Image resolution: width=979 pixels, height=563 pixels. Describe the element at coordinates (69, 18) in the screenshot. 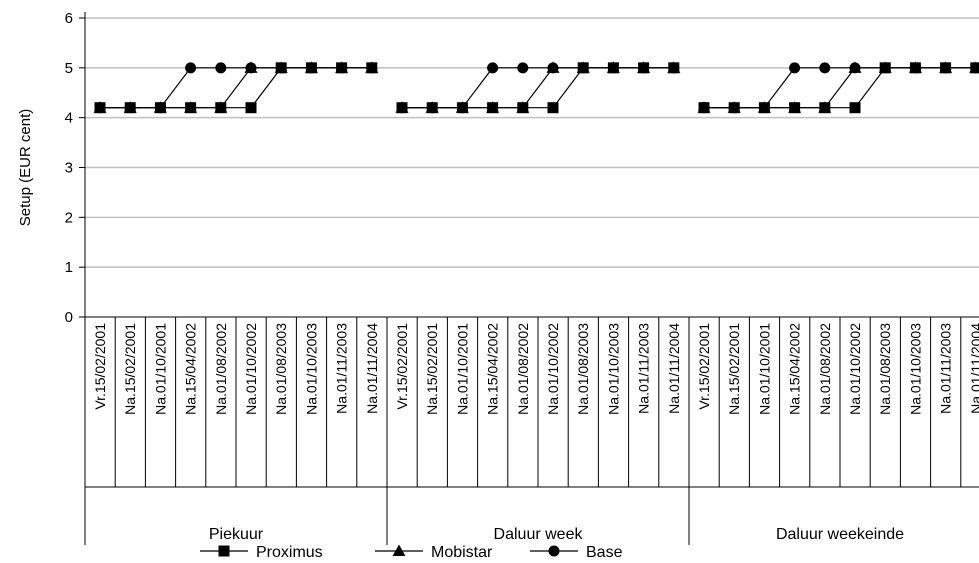

I see `y-tick-label: 6` at that location.